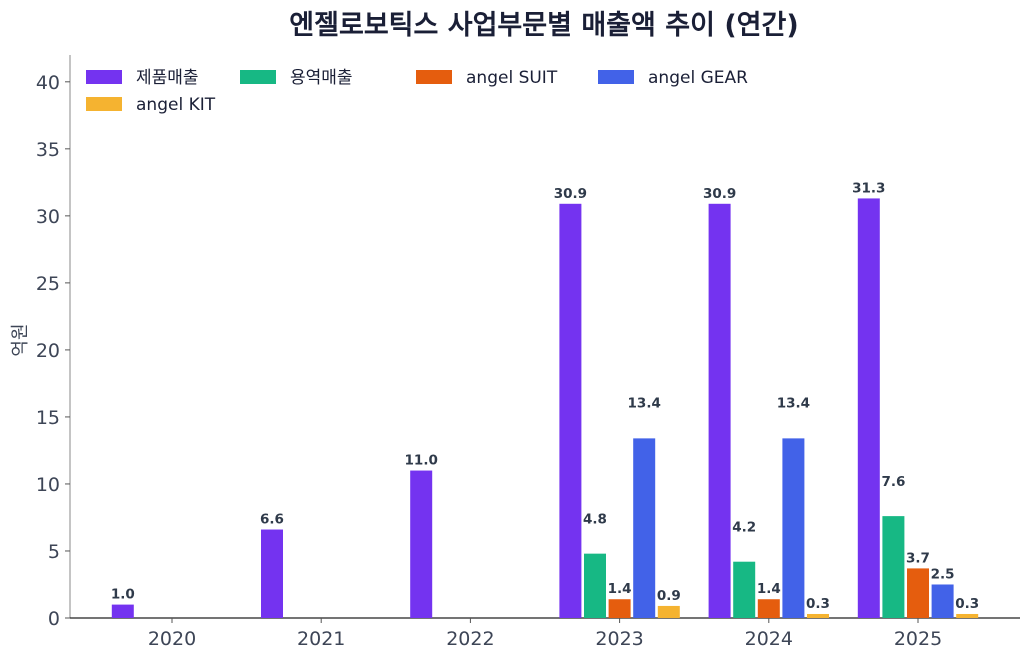 This screenshot has height=660, width=1030. What do you see at coordinates (54, 552) in the screenshot?
I see `y-tick-label: 5` at bounding box center [54, 552].